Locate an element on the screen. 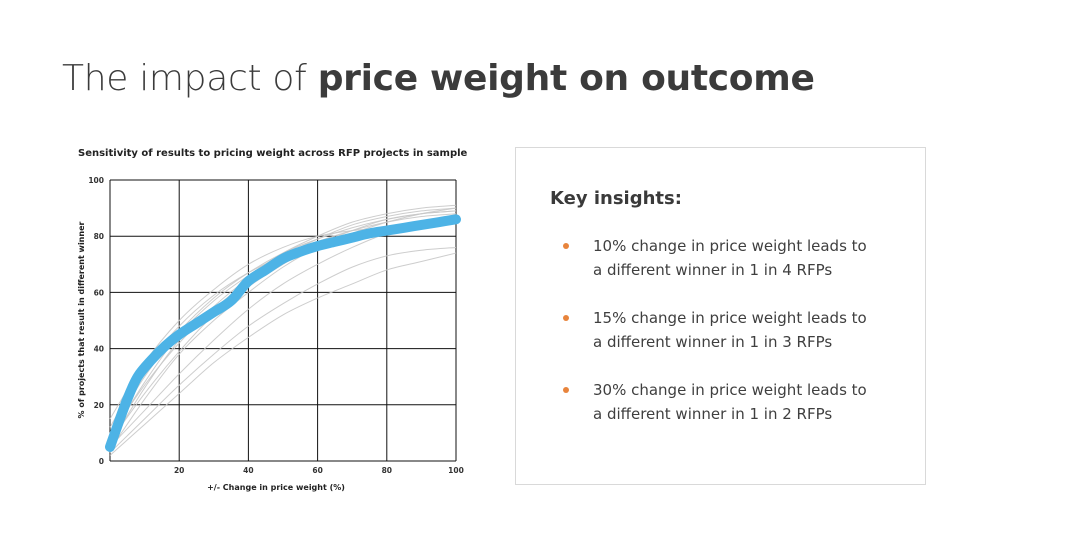 The width and height of the screenshot is (1072, 546). average-line is located at coordinates (283, 333).